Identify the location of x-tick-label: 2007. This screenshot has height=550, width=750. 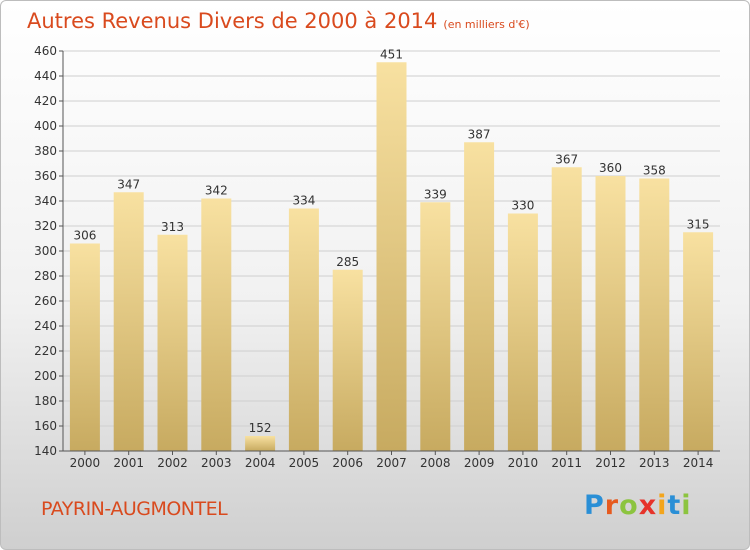
(391, 463).